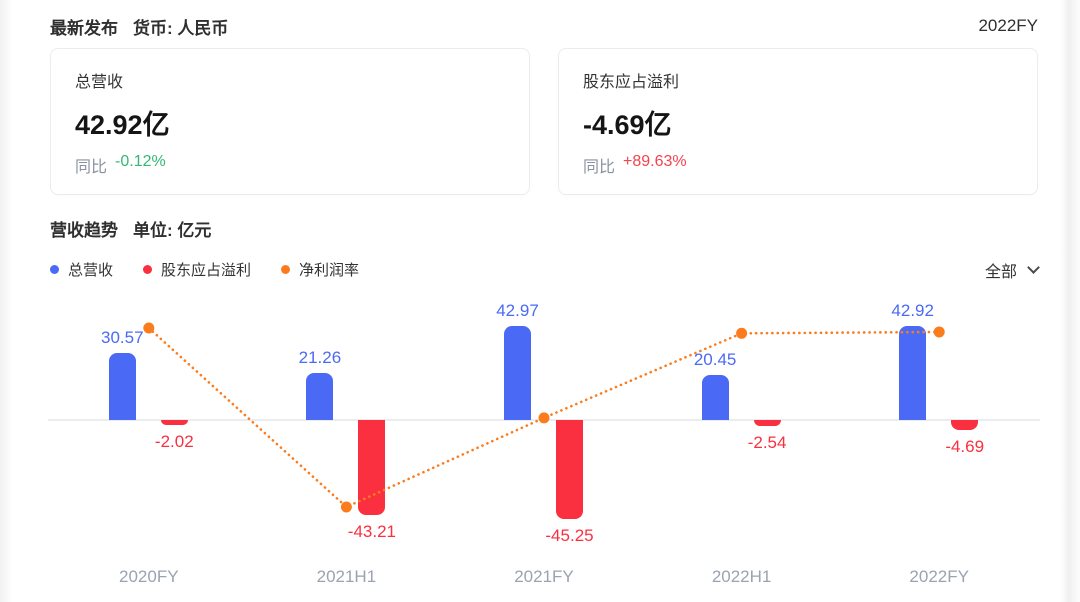  I want to click on legend-label: 总营收, so click(91, 270).